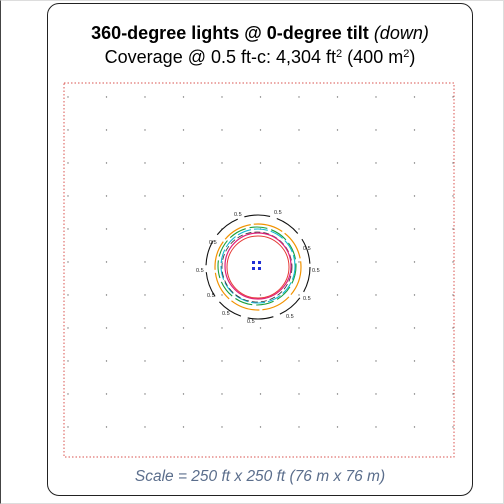  Describe the element at coordinates (373, 57) in the screenshot. I see `coverage-middle: (400 m` at that location.